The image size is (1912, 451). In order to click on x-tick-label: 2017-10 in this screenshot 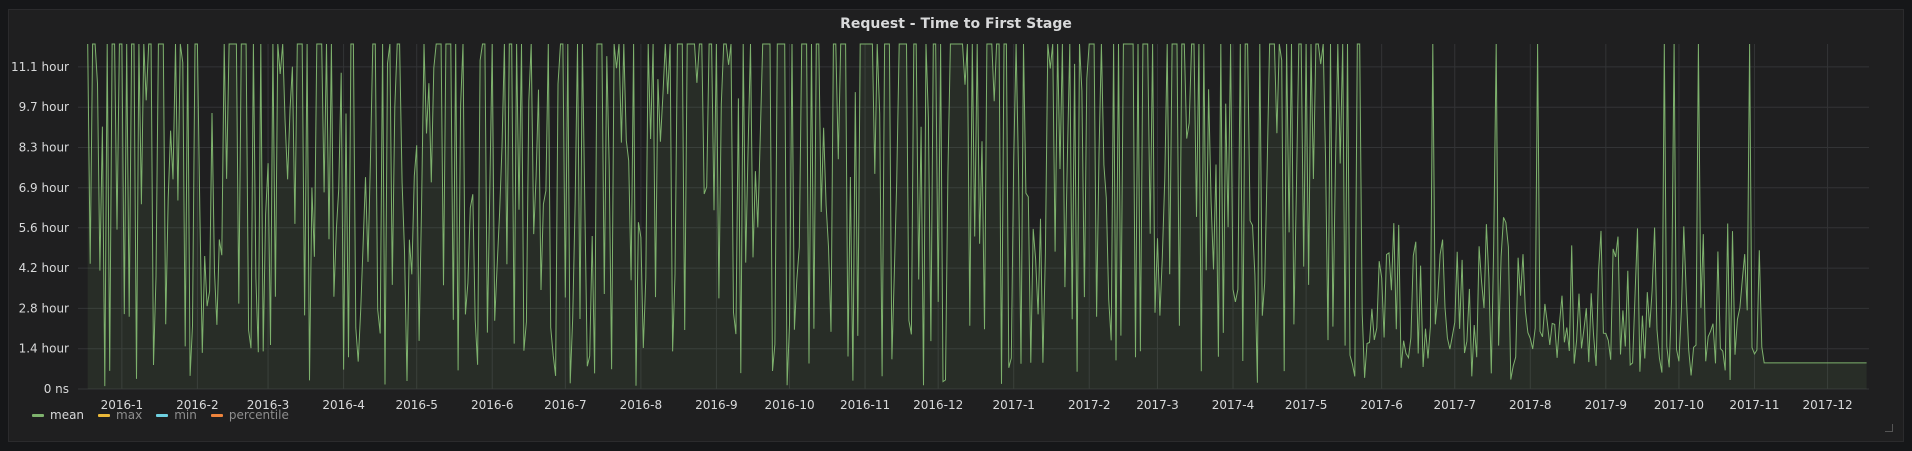, I will do `click(1679, 405)`.